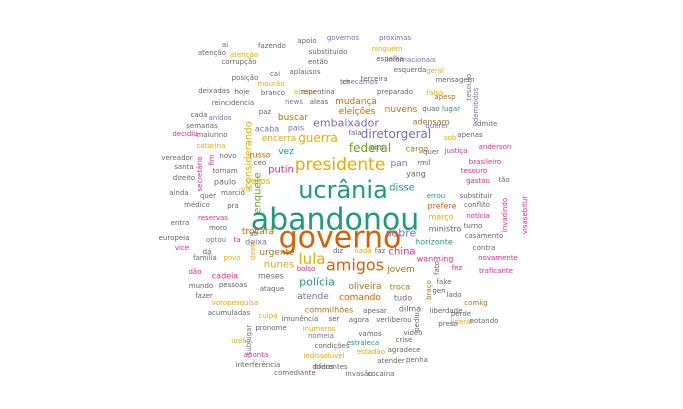 The width and height of the screenshot is (683, 409). What do you see at coordinates (178, 193) in the screenshot?
I see `cloud-word: ainda` at bounding box center [178, 193].